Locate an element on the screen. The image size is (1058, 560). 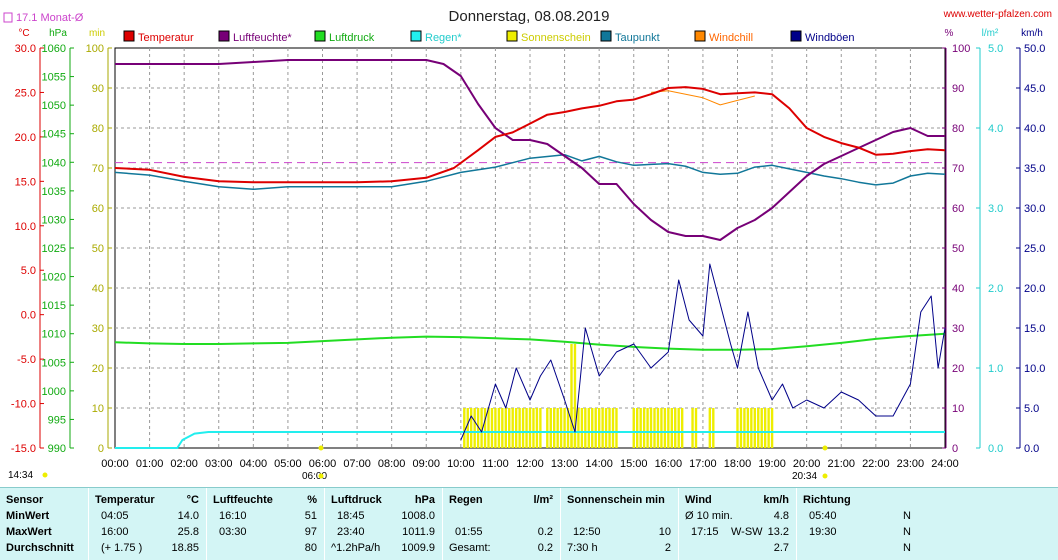
wind-max-value: 13.2 is located at coordinates (778, 532).